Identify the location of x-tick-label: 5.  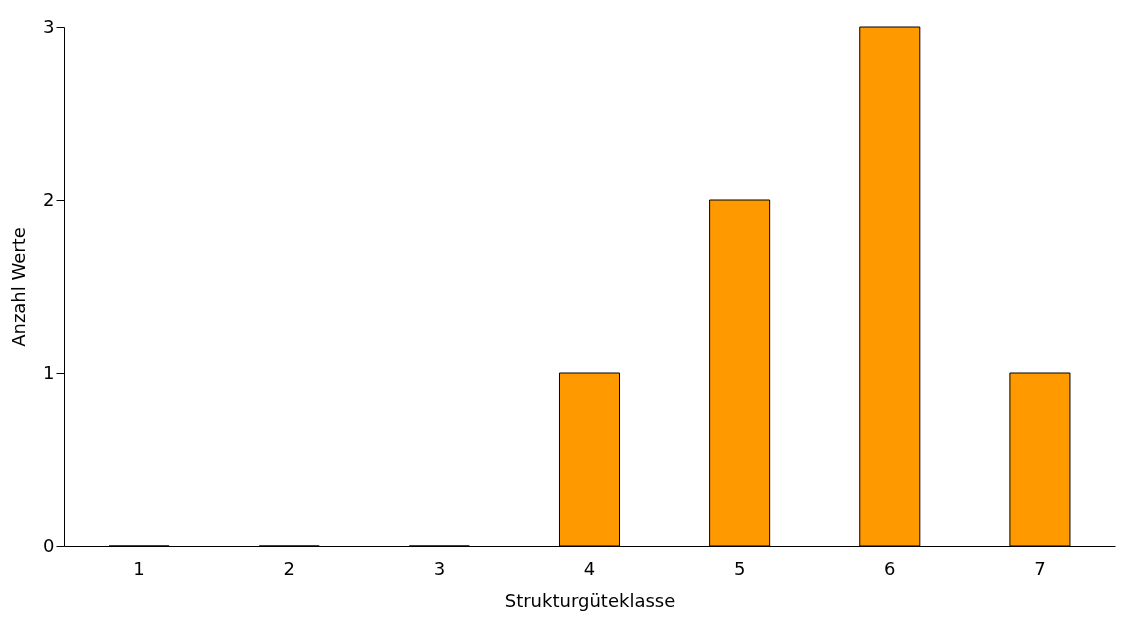
(739, 568).